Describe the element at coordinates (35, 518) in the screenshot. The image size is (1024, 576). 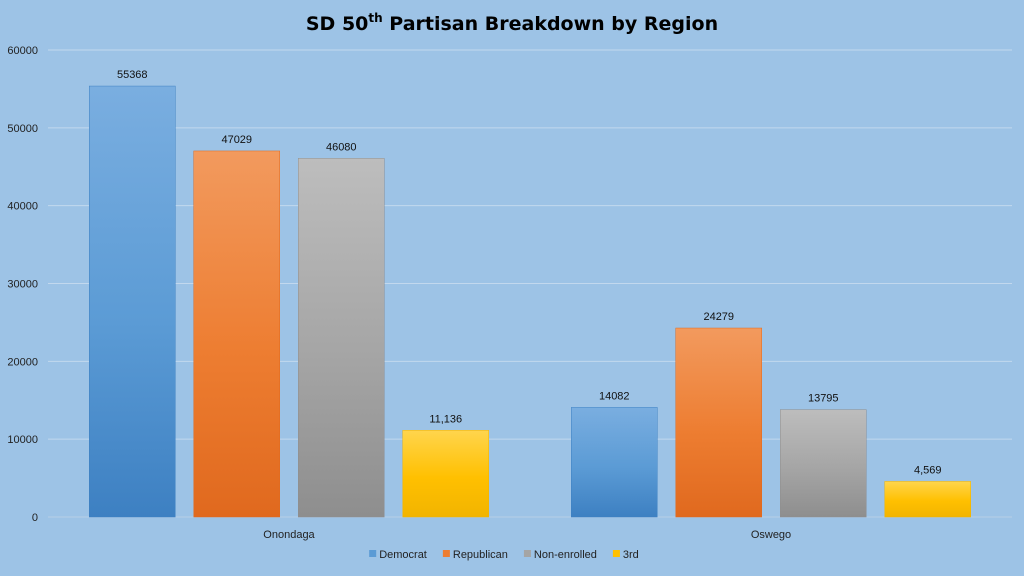
I see `y-tick-label: 0` at that location.